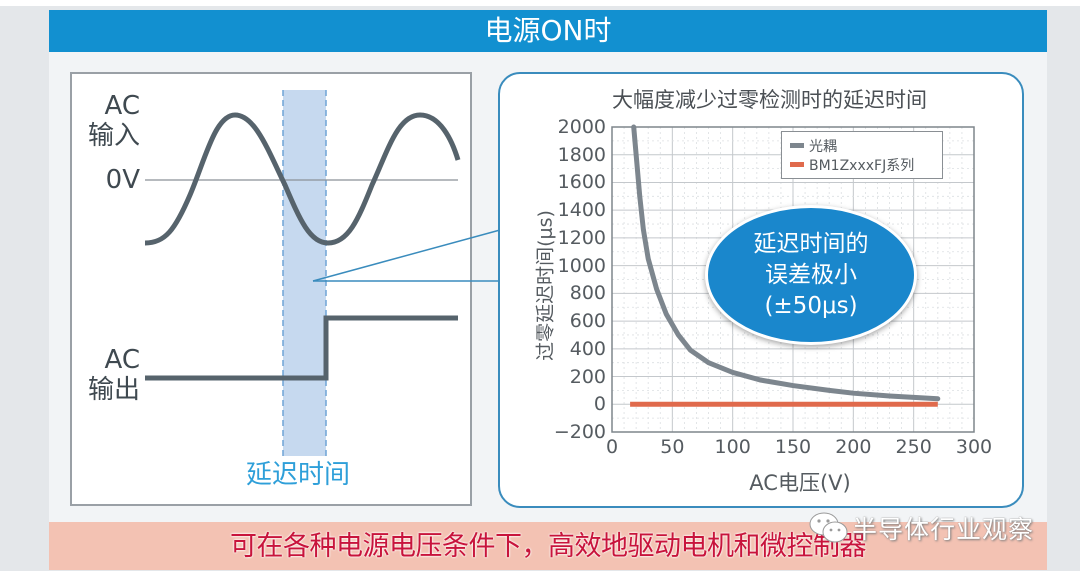 This screenshot has width=1080, height=578. I want to click on x-tick-label: 300, so click(974, 447).